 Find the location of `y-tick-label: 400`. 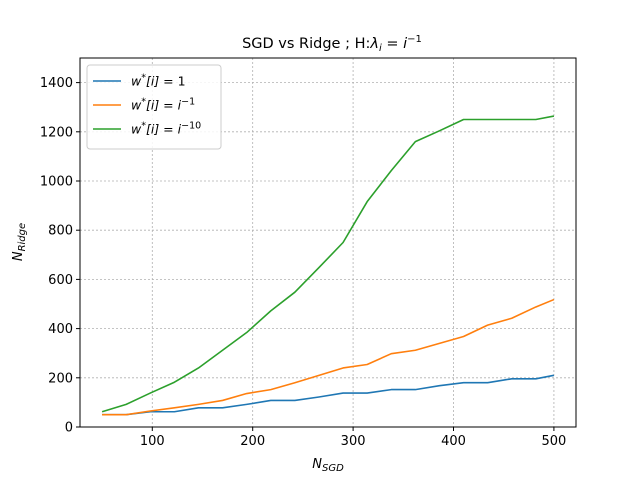

y-tick-label: 400 is located at coordinates (60, 329).